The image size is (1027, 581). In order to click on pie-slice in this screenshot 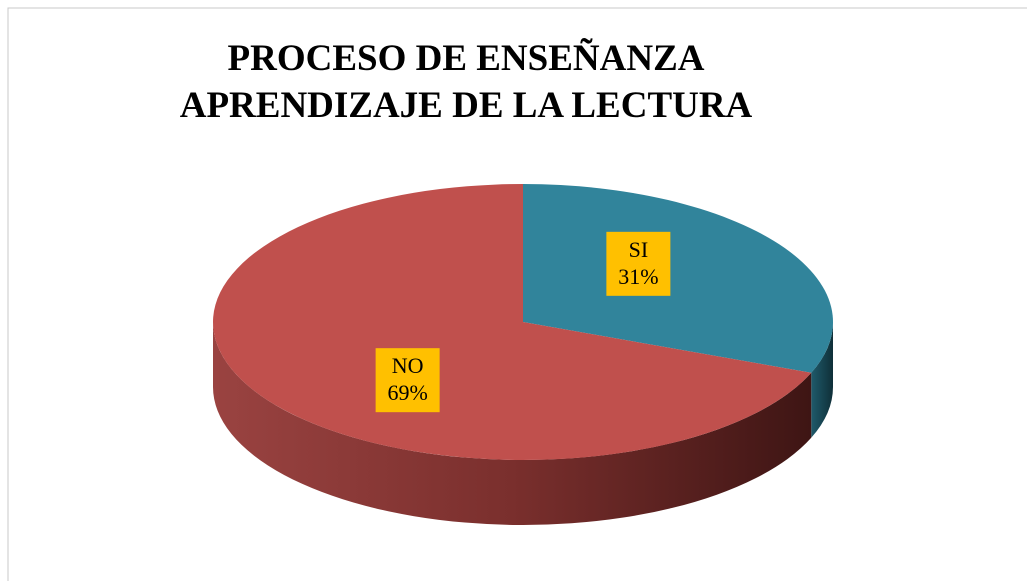, I will do `click(678, 278)`.